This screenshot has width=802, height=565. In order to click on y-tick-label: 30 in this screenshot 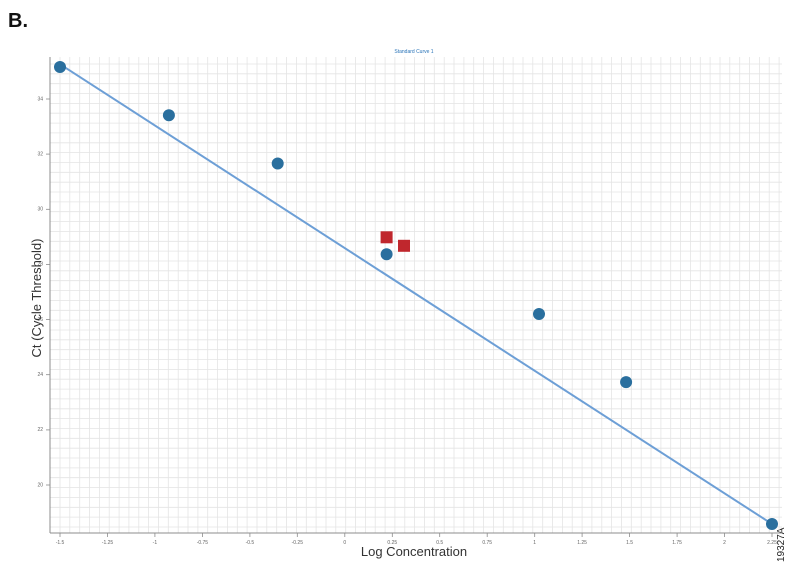, I will do `click(40, 210)`.